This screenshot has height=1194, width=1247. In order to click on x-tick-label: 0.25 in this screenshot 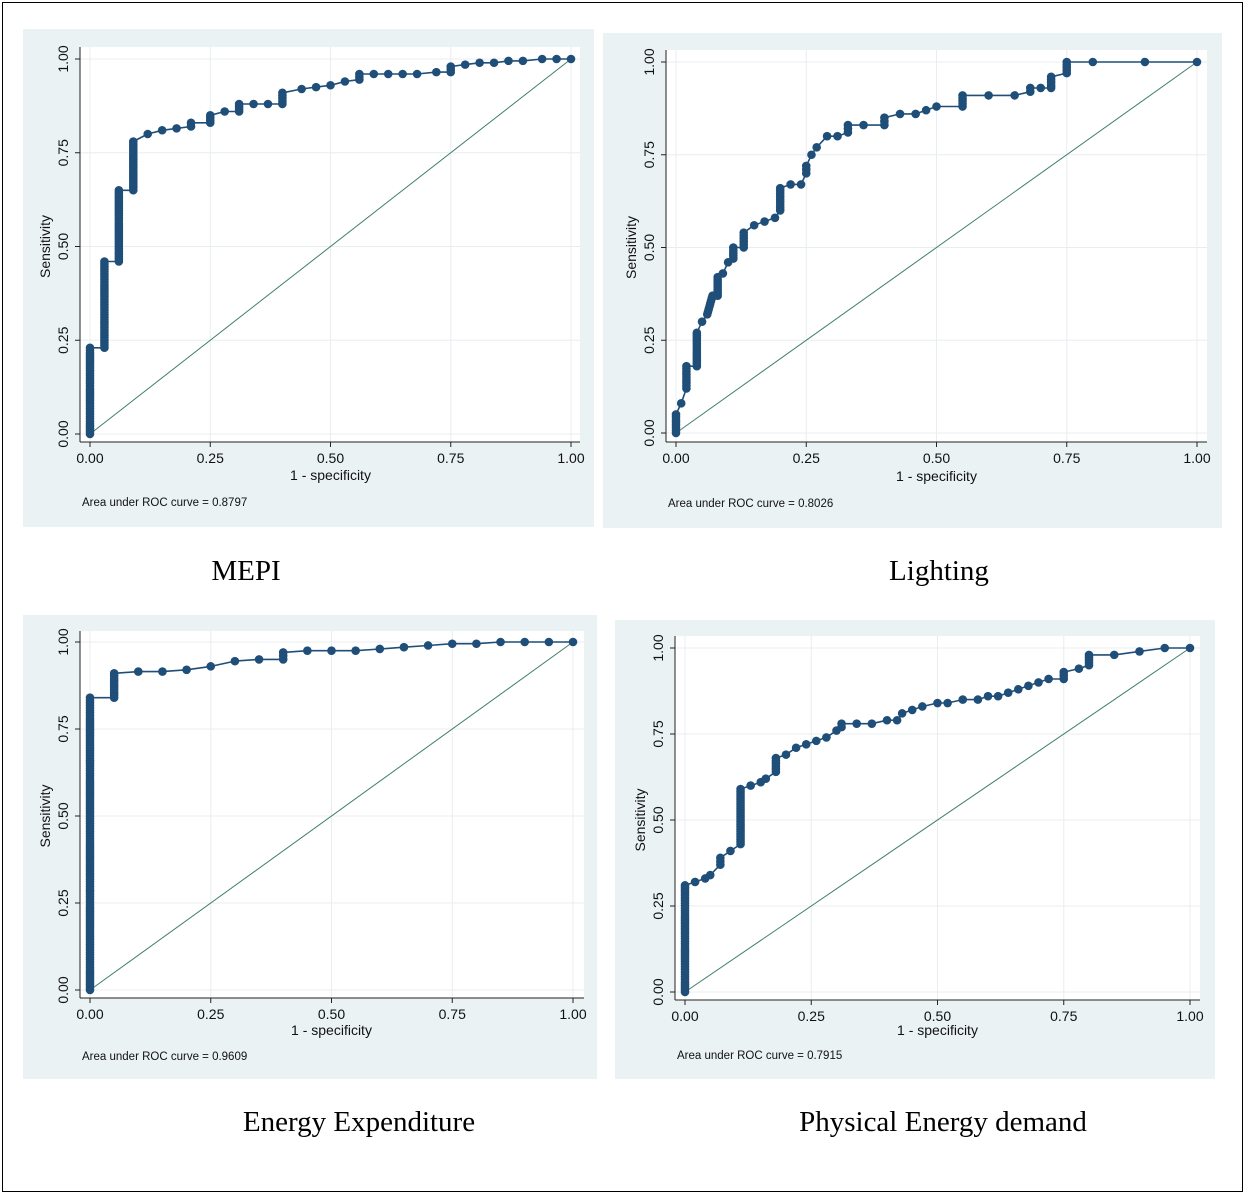, I will do `click(806, 458)`.